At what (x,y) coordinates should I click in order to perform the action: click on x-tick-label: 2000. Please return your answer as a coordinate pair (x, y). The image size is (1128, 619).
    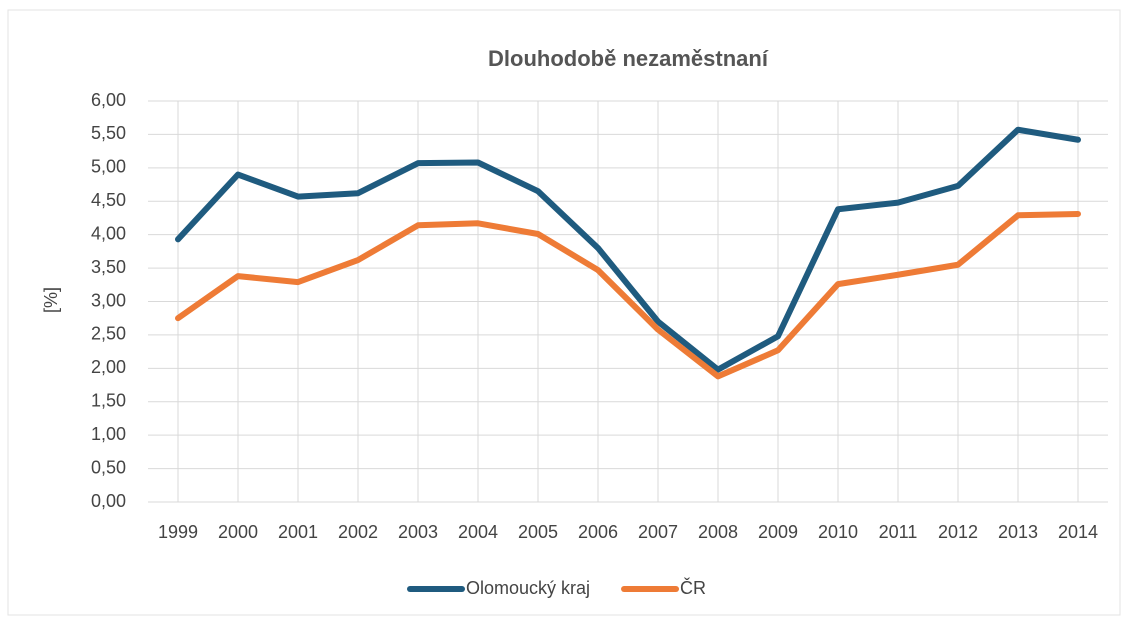
    Looking at the image, I should click on (238, 532).